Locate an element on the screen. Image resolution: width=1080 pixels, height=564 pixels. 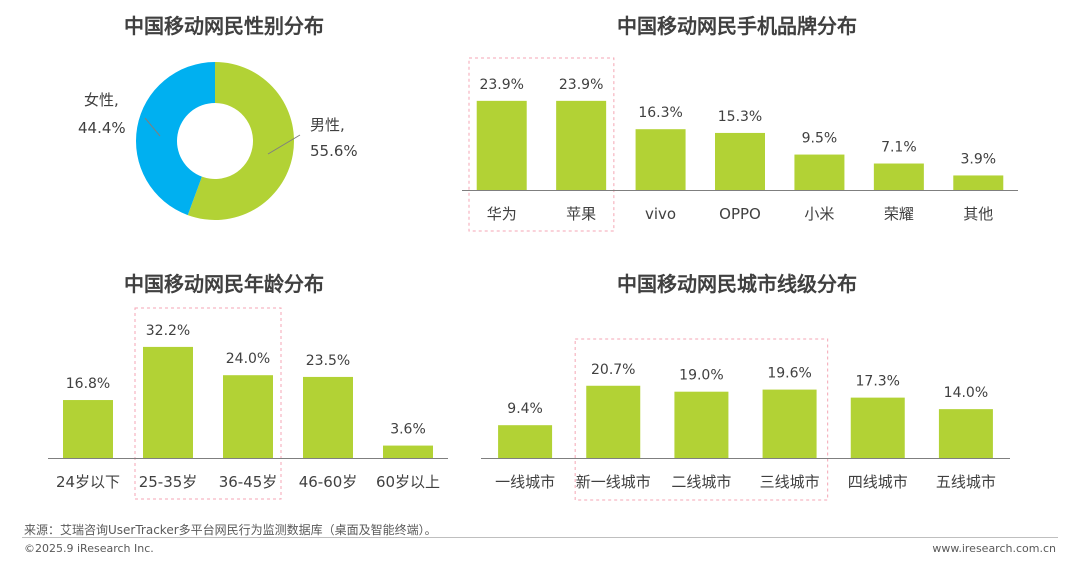
city-value-label: 17.3% is located at coordinates (878, 382).